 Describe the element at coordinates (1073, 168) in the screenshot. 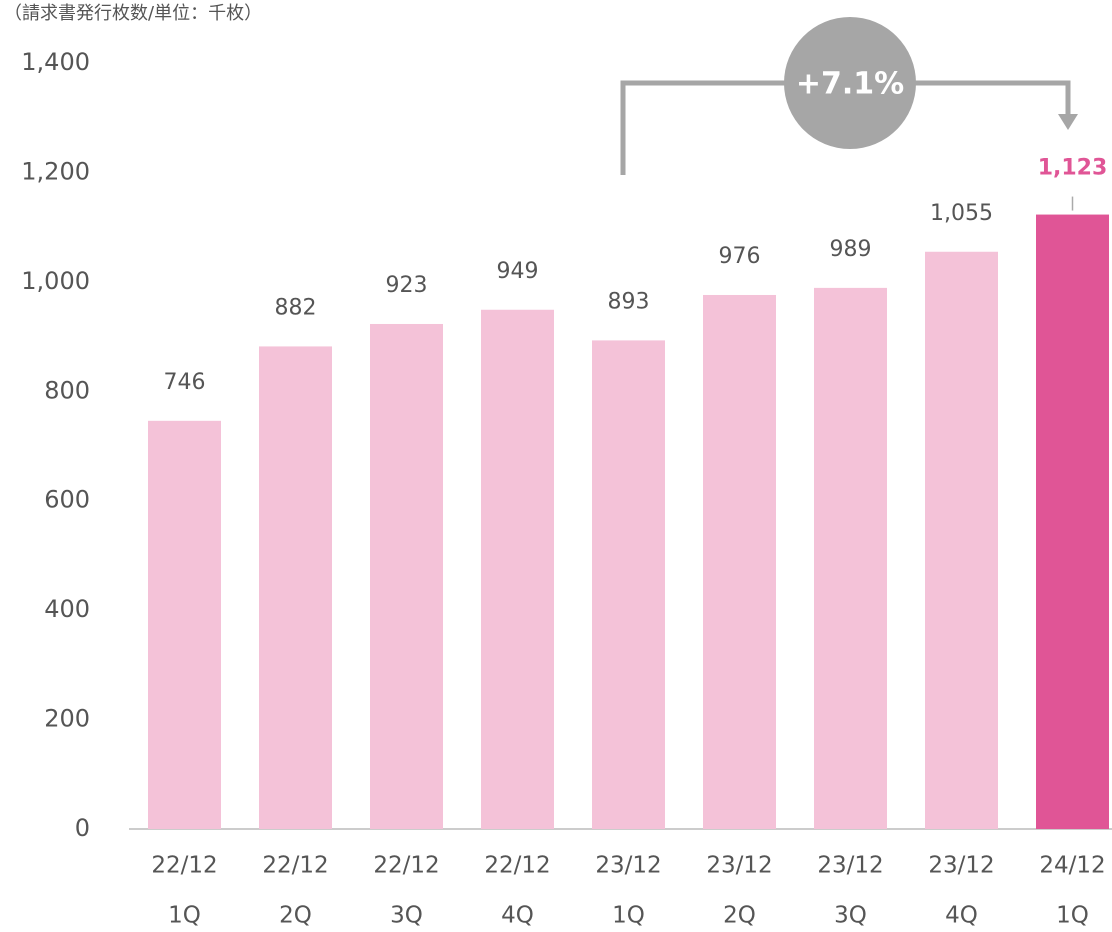

I see `value-label: 1,123` at that location.